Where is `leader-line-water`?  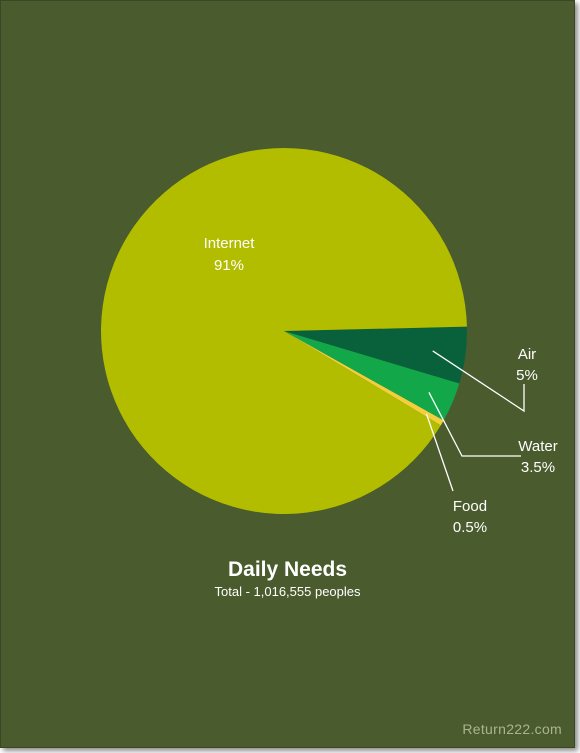
leader-line-water is located at coordinates (474, 424).